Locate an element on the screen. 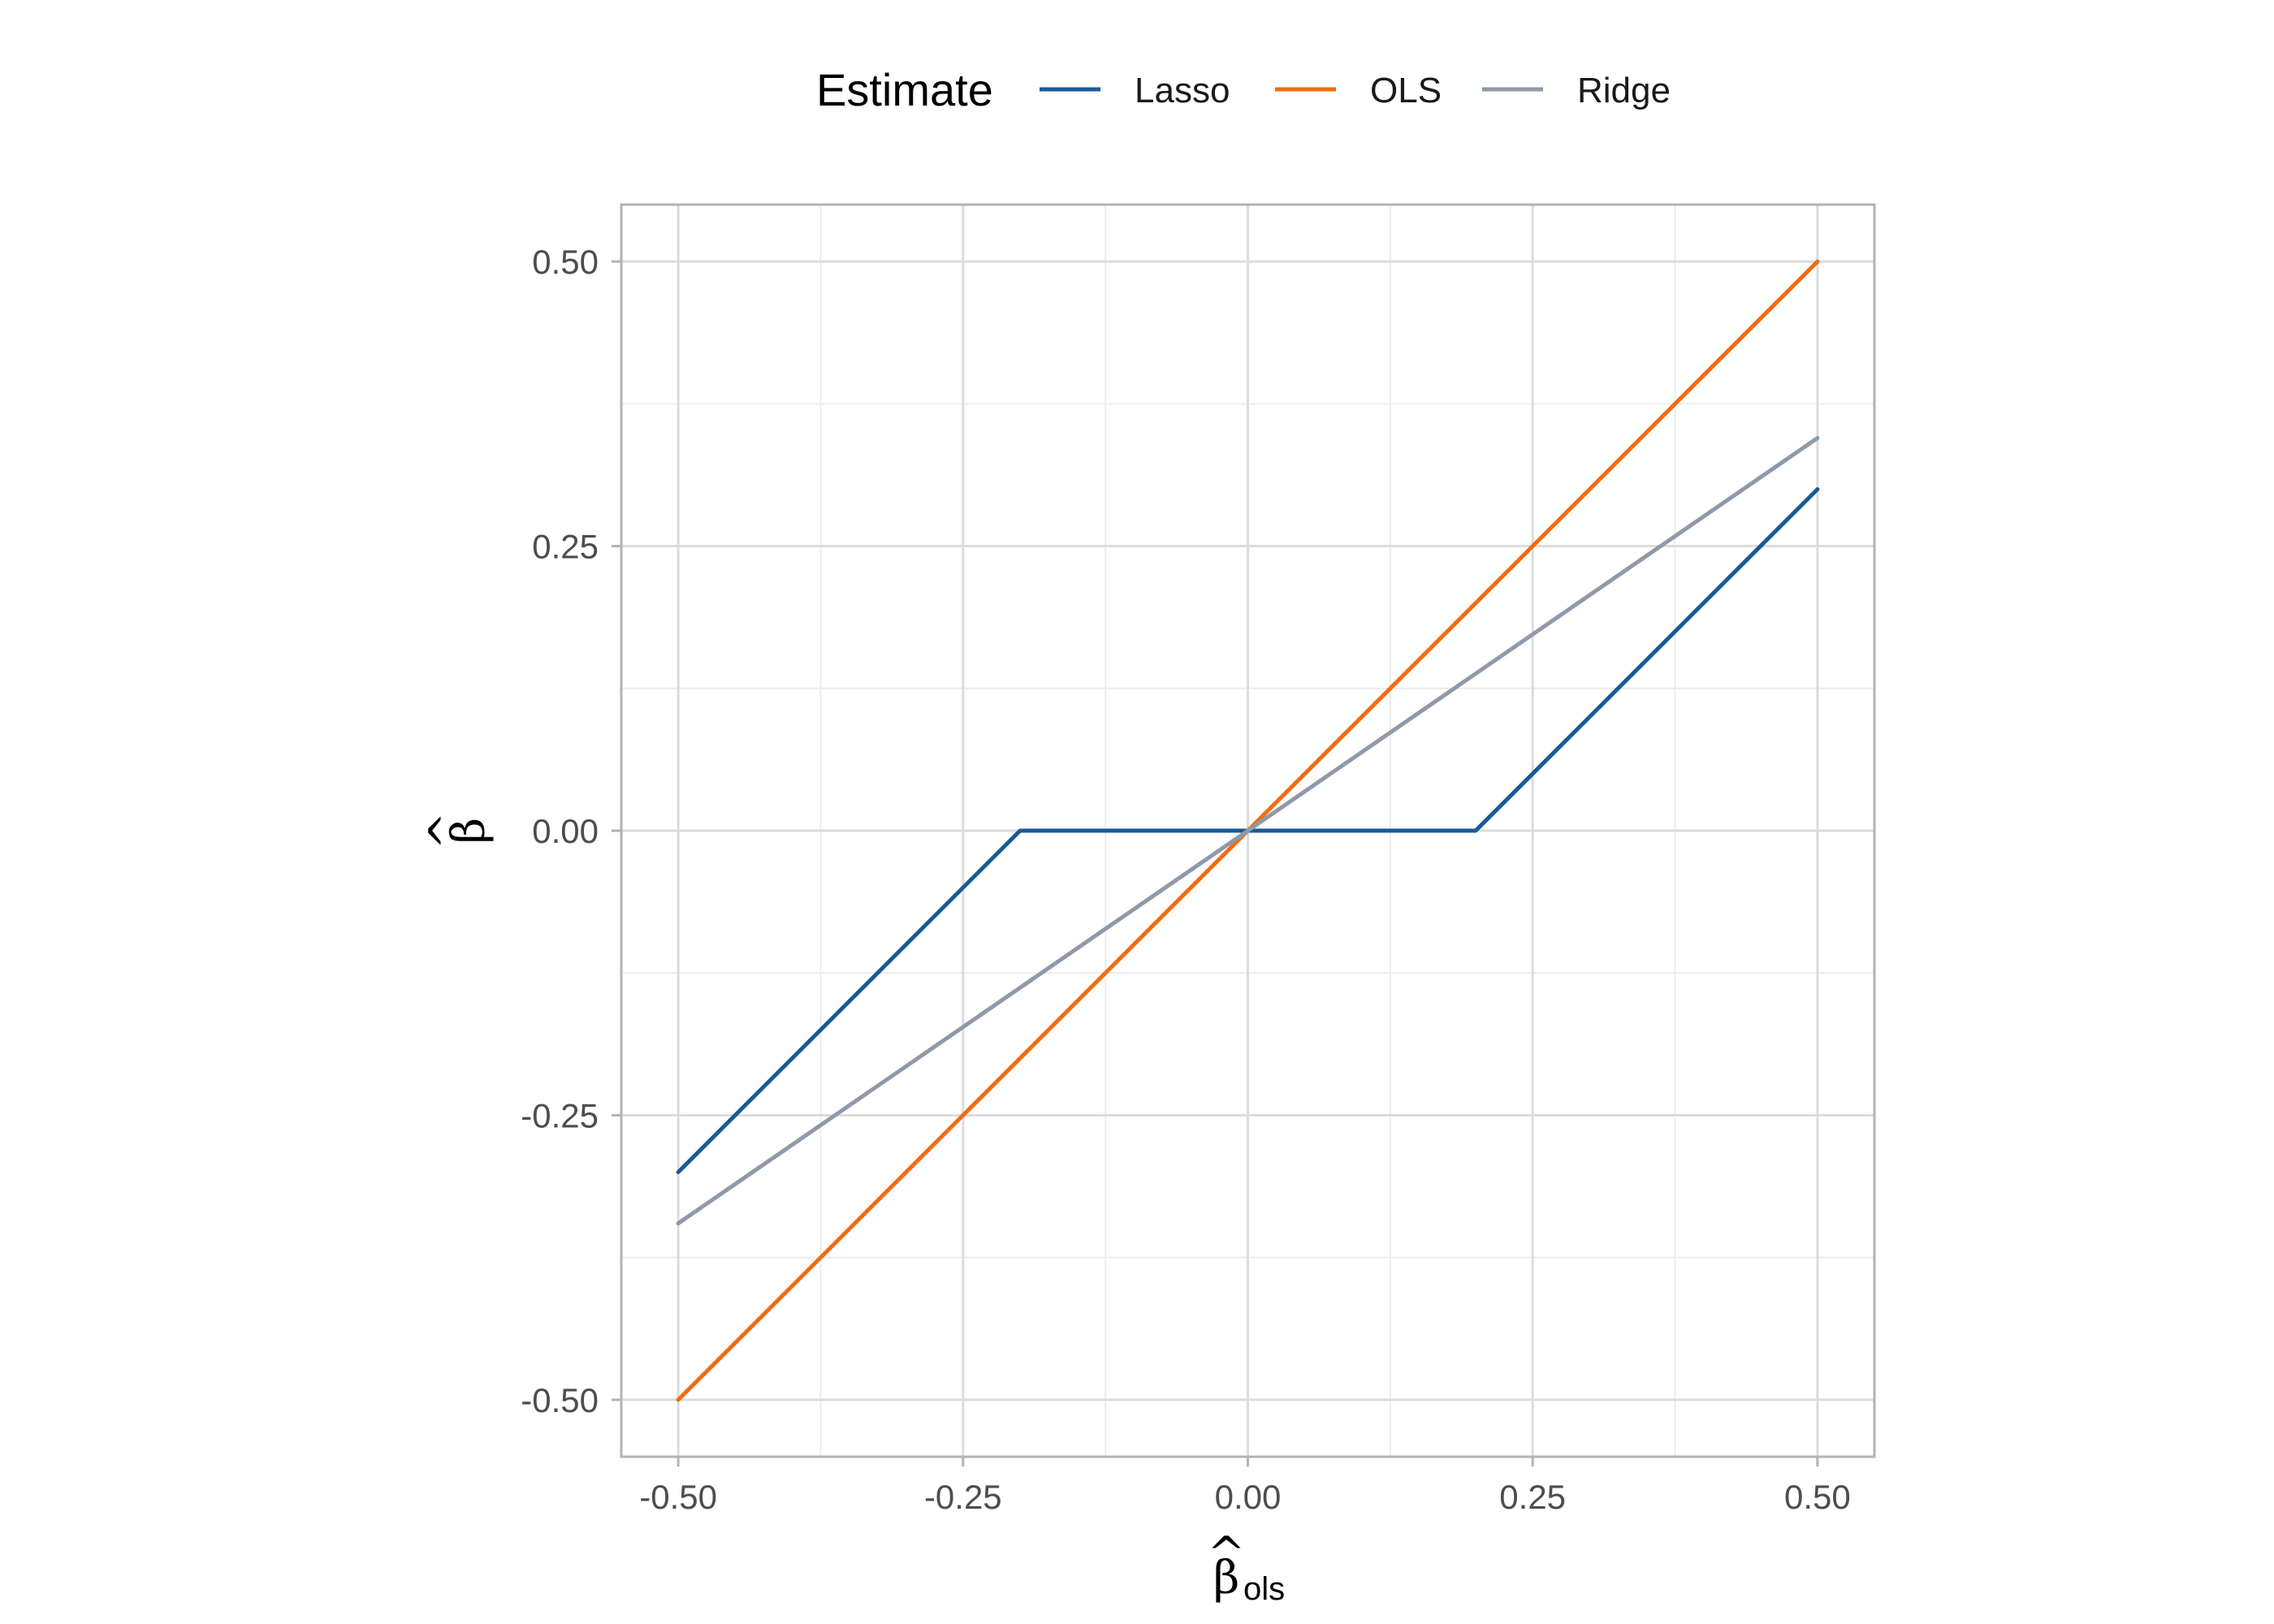 The height and width of the screenshot is (1624, 2274). legend-item-lasso: Lasso is located at coordinates (1135, 91).